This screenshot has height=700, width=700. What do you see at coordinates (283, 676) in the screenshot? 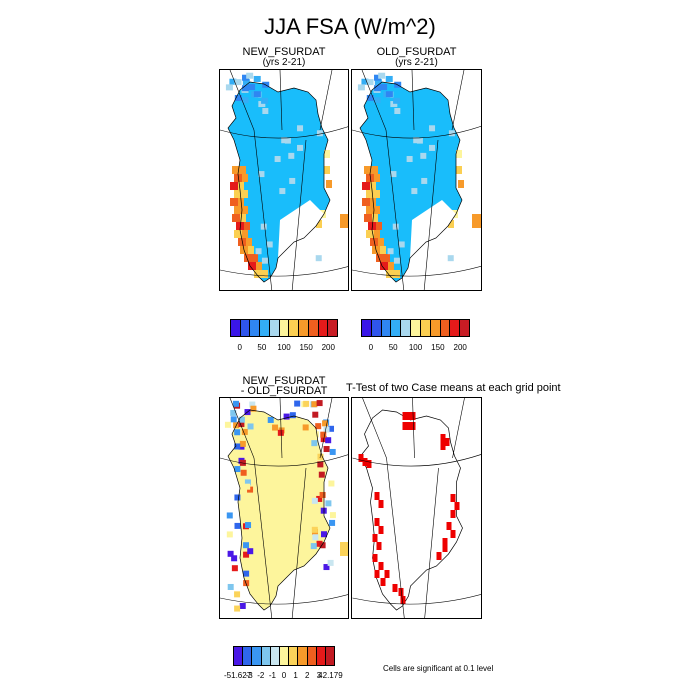
I see `difference-colorbar-ticks: -51.627 -3 -2 -1 0 1 2 3 42.179` at bounding box center [283, 676].